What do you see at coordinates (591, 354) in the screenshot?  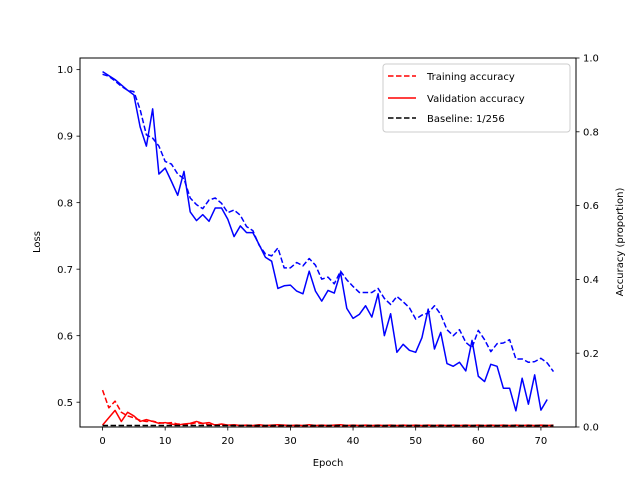 I see `y-right-tick-label-0-2: 0.2` at bounding box center [591, 354].